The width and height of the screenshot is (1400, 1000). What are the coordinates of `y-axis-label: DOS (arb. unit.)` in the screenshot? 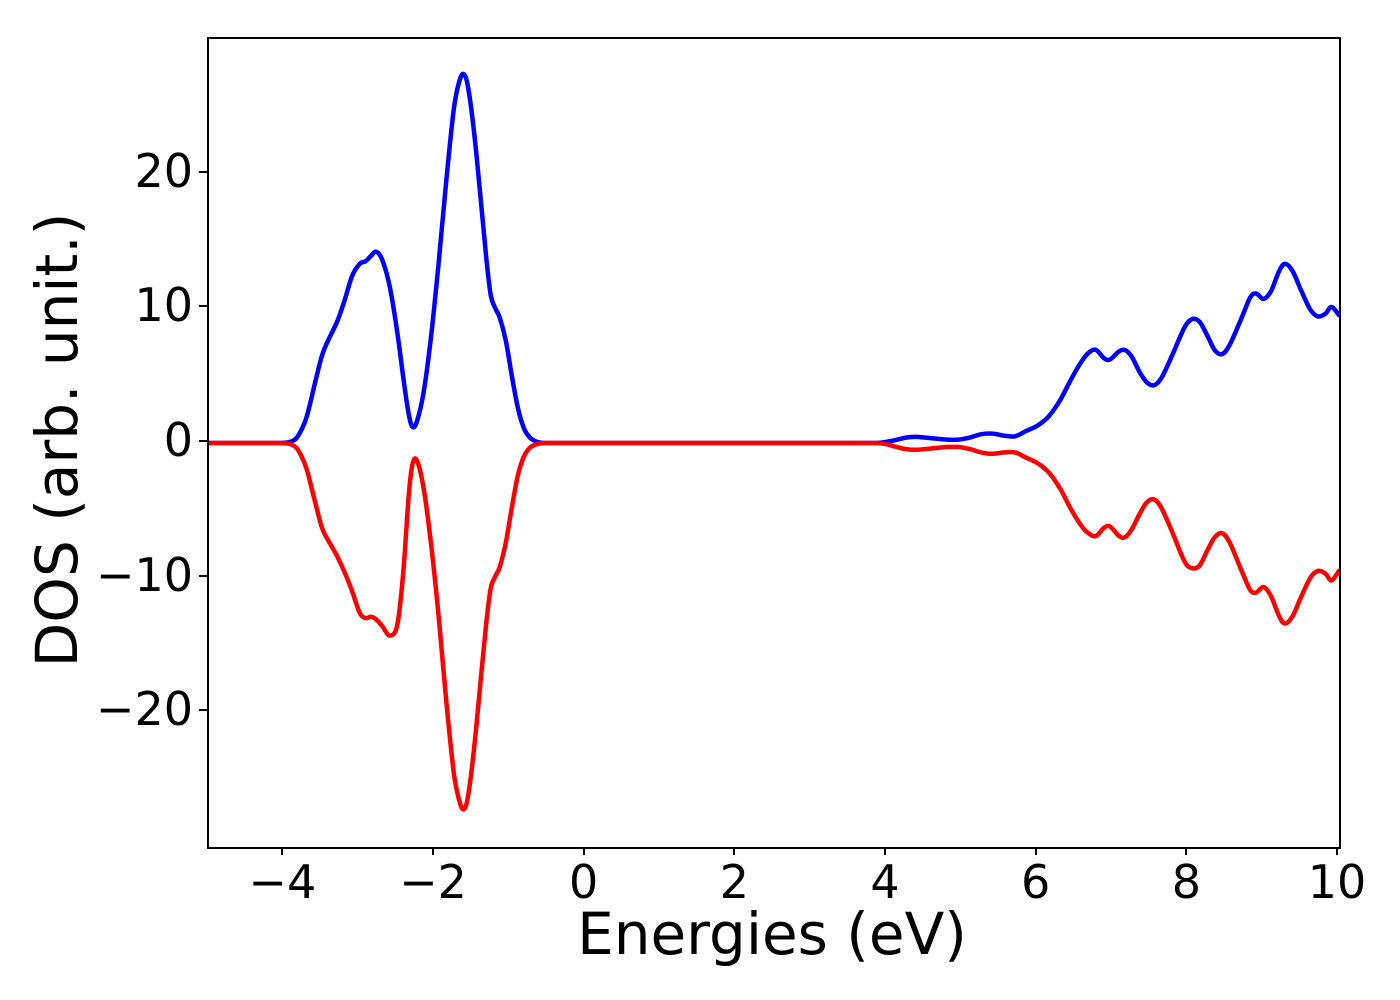 It's located at (57, 440).